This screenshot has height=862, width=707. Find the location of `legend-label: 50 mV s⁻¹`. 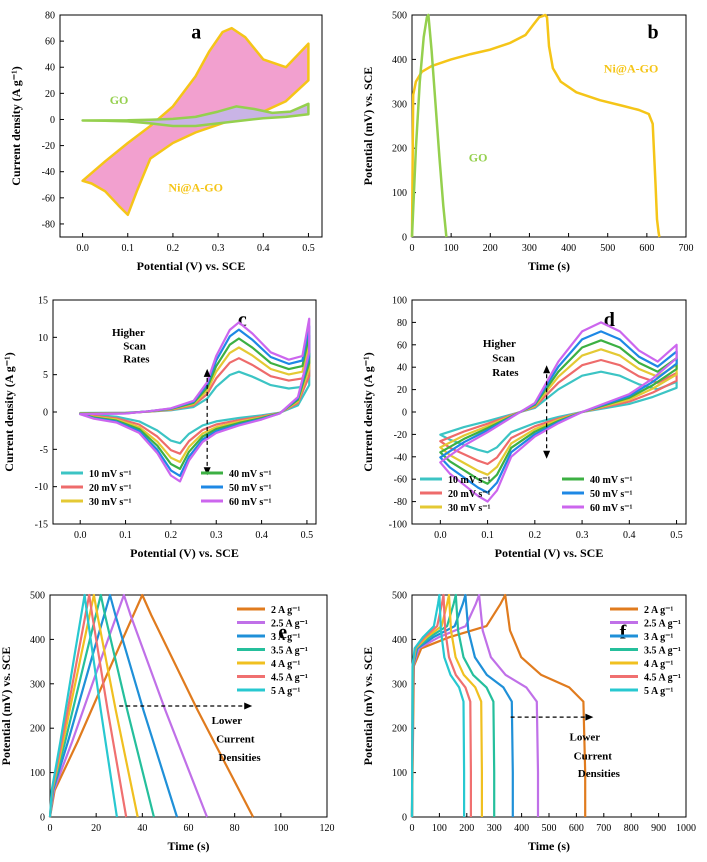

legend-label: 50 mV s⁻¹ is located at coordinates (250, 488).